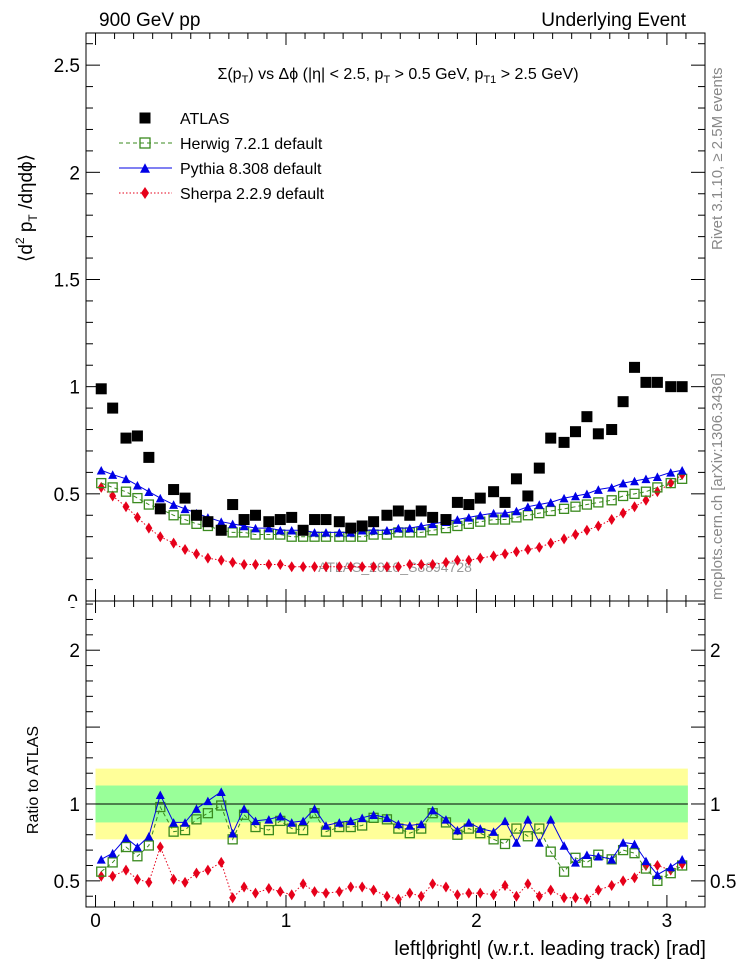 This screenshot has height=972, width=746. I want to click on main-y-tick-label: 2, so click(74, 173).